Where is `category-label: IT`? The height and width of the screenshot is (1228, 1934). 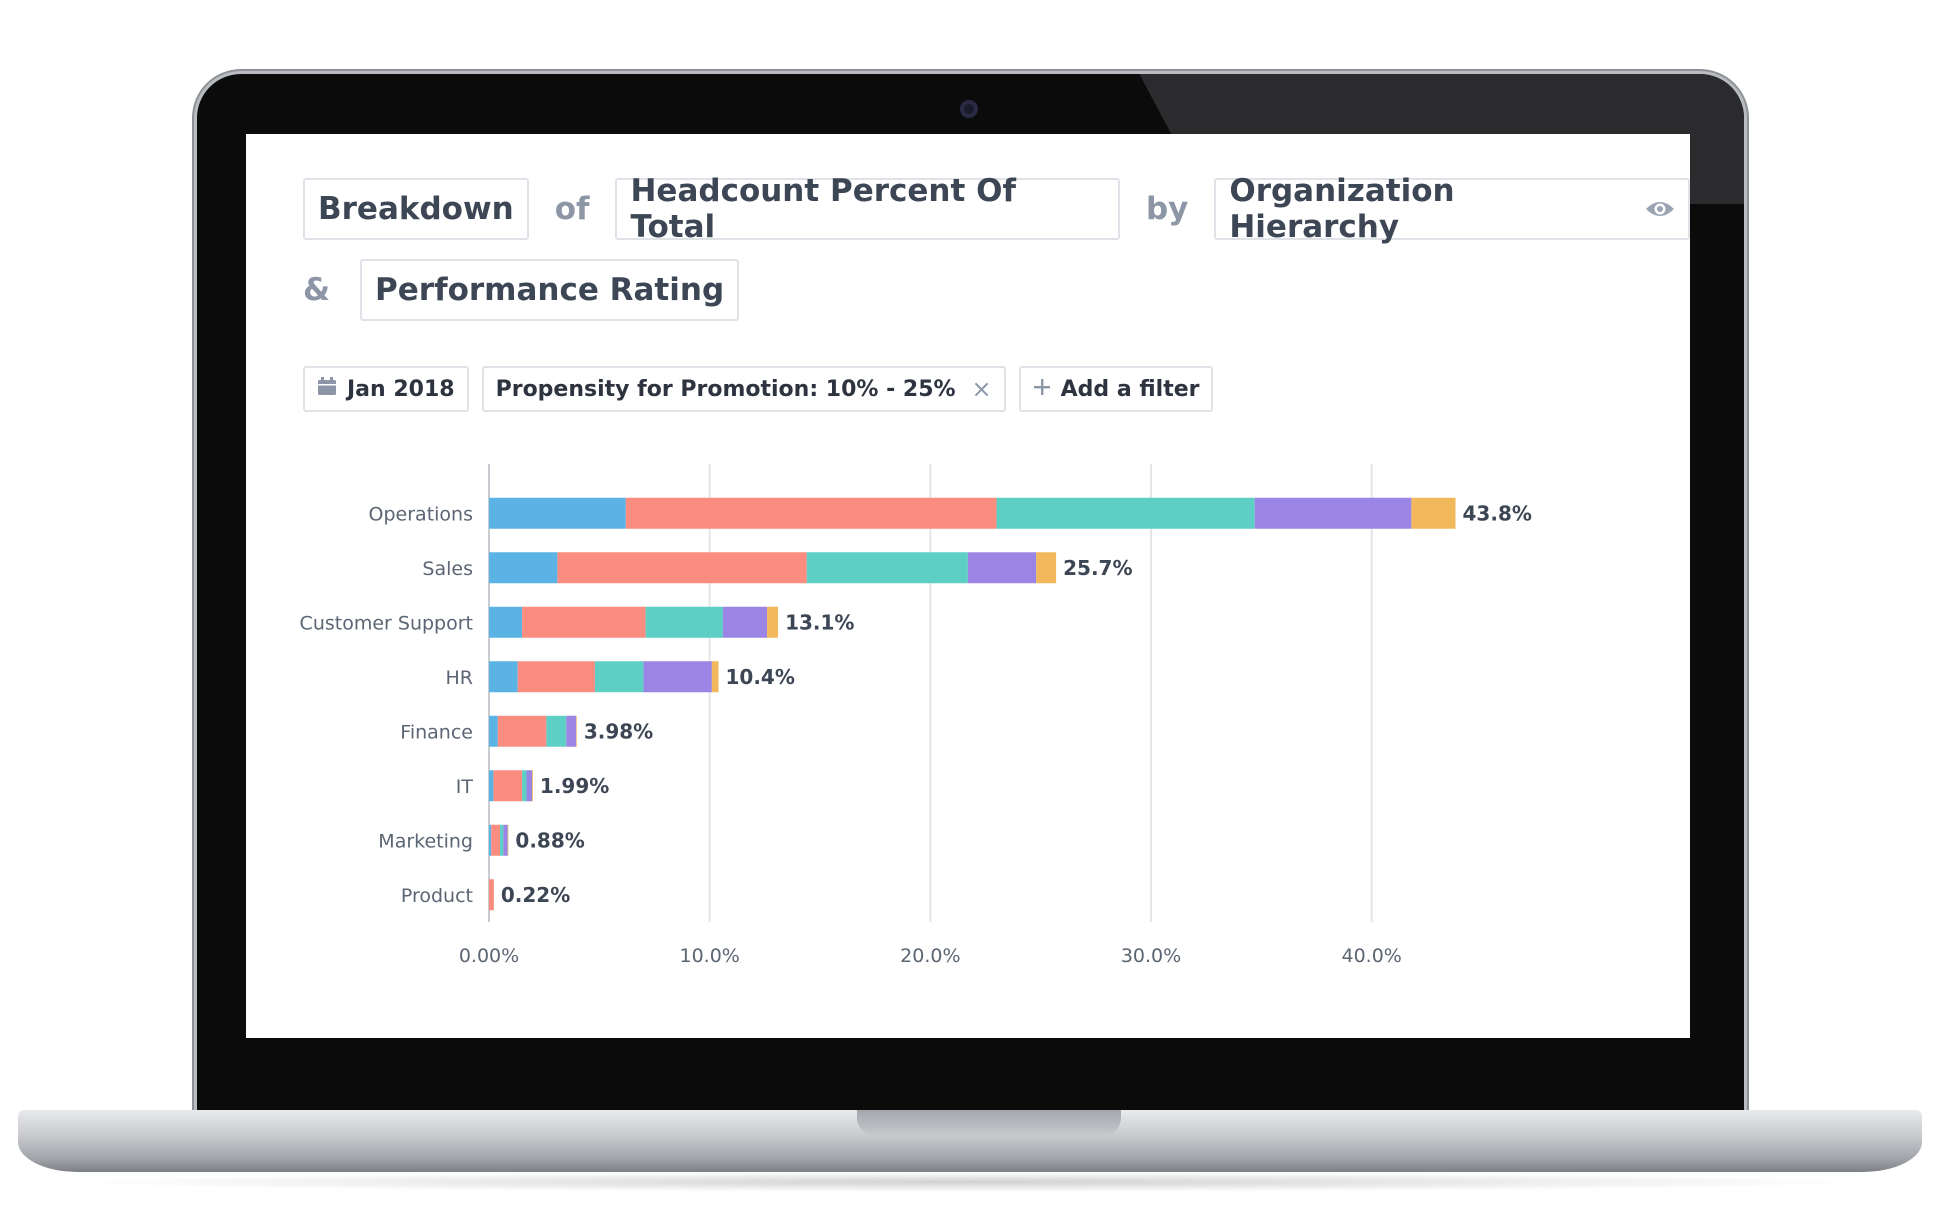
category-label: IT is located at coordinates (465, 787).